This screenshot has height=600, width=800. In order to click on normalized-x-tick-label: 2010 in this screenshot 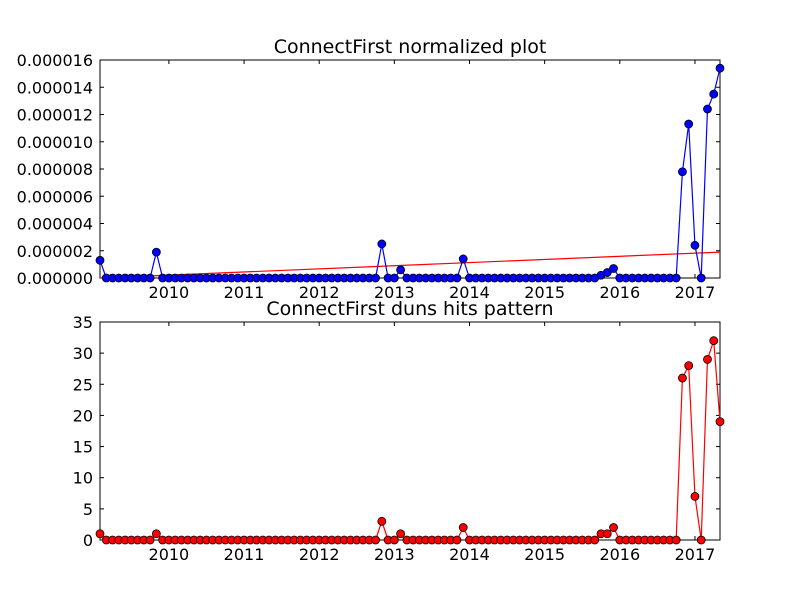, I will do `click(169, 292)`.